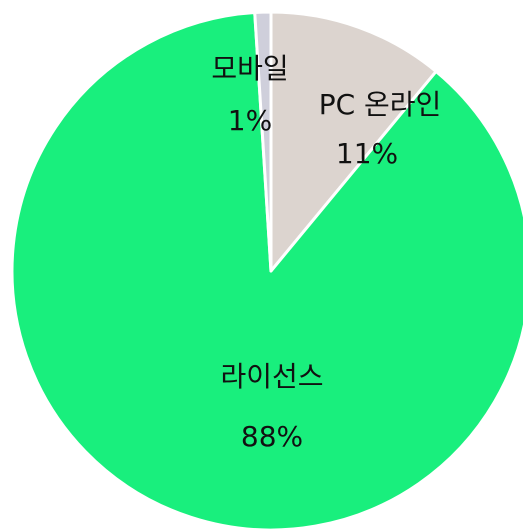  Describe the element at coordinates (272, 436) in the screenshot. I see `slice-value-label: 88%` at that location.